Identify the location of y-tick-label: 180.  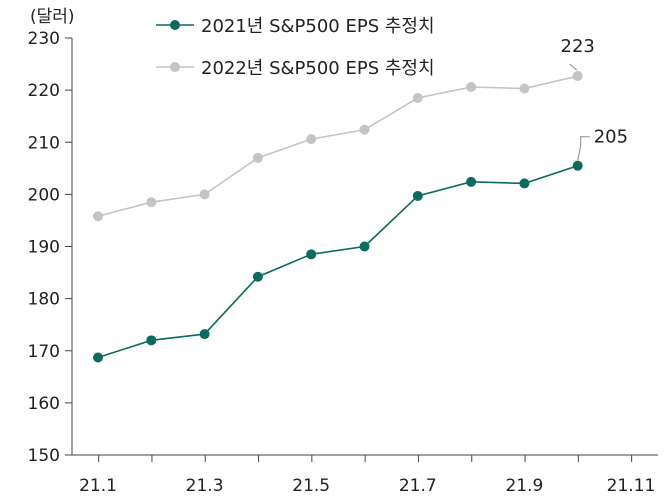
(44, 300).